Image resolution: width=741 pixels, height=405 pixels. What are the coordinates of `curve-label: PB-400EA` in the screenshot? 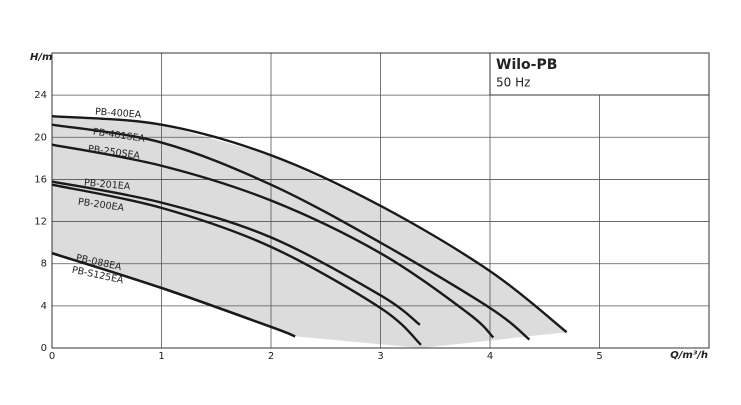 It's located at (118, 114).